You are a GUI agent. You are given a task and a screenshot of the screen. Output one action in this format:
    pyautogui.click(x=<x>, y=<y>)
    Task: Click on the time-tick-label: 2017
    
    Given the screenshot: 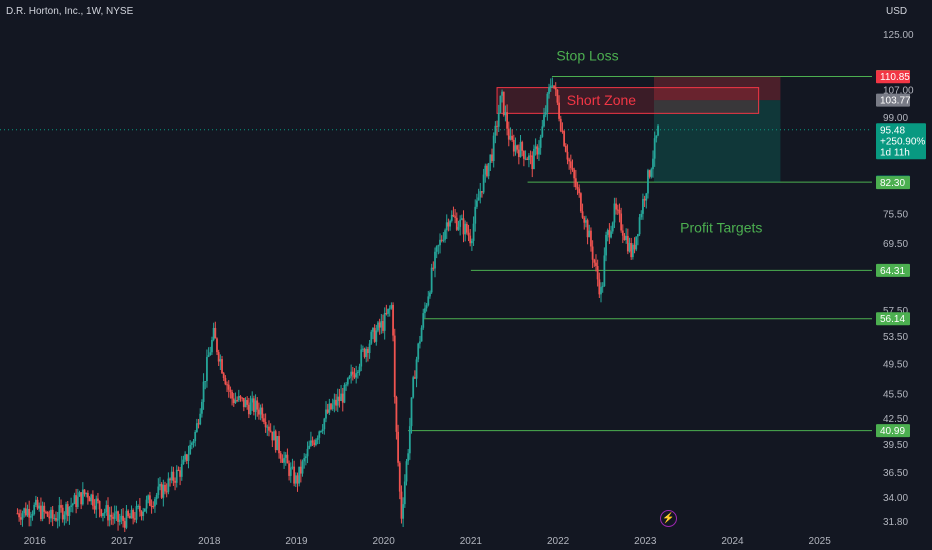 What is the action you would take?
    pyautogui.click(x=122, y=541)
    